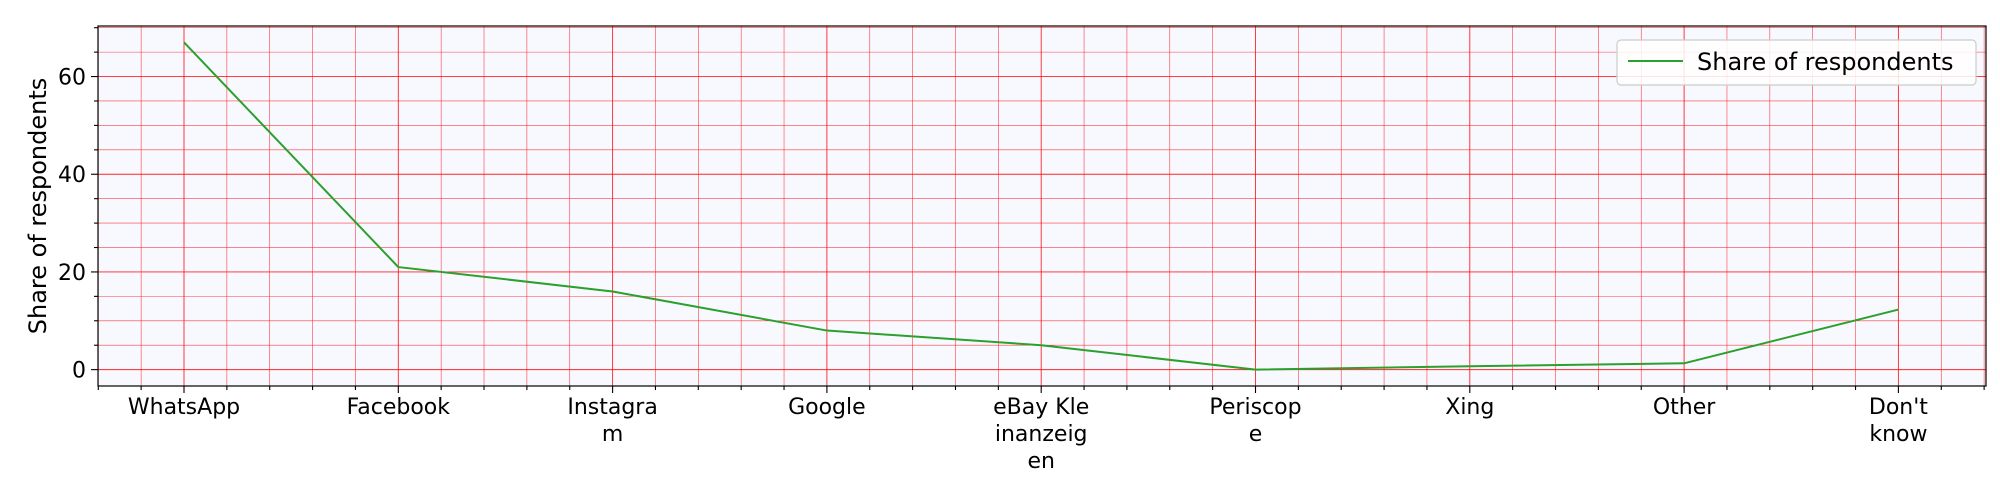 This screenshot has height=500, width=2000. What do you see at coordinates (612, 407) in the screenshot?
I see `x-tick-label-line: Instagra` at bounding box center [612, 407].